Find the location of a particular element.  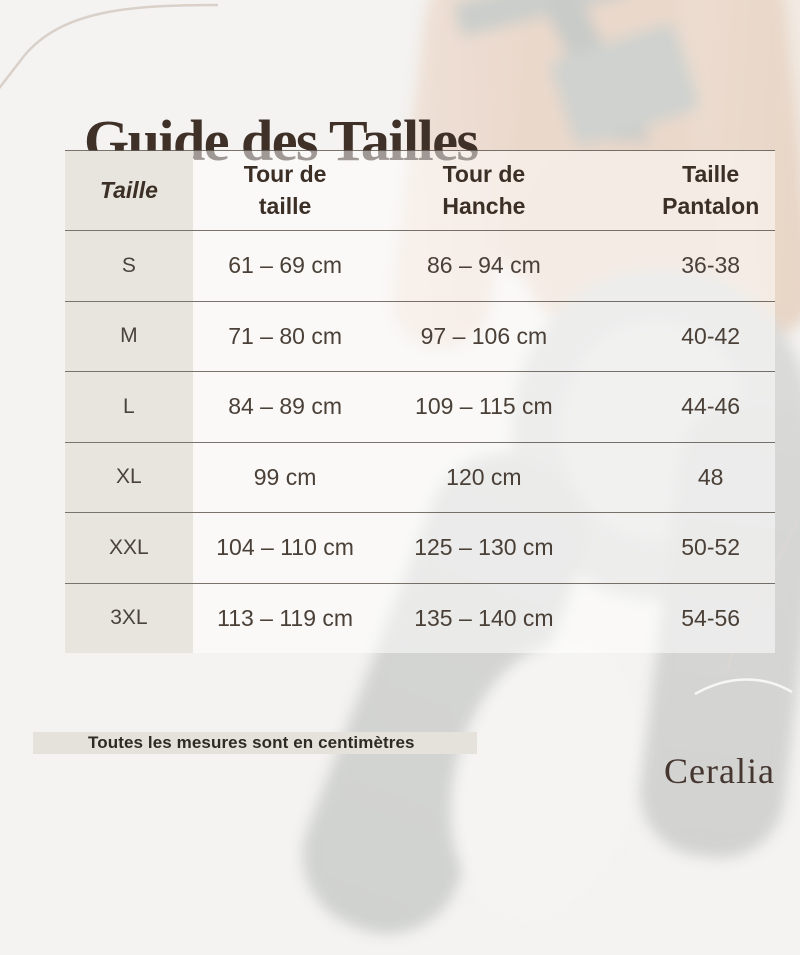

hip-value: 135 – 140 cm is located at coordinates (484, 618).